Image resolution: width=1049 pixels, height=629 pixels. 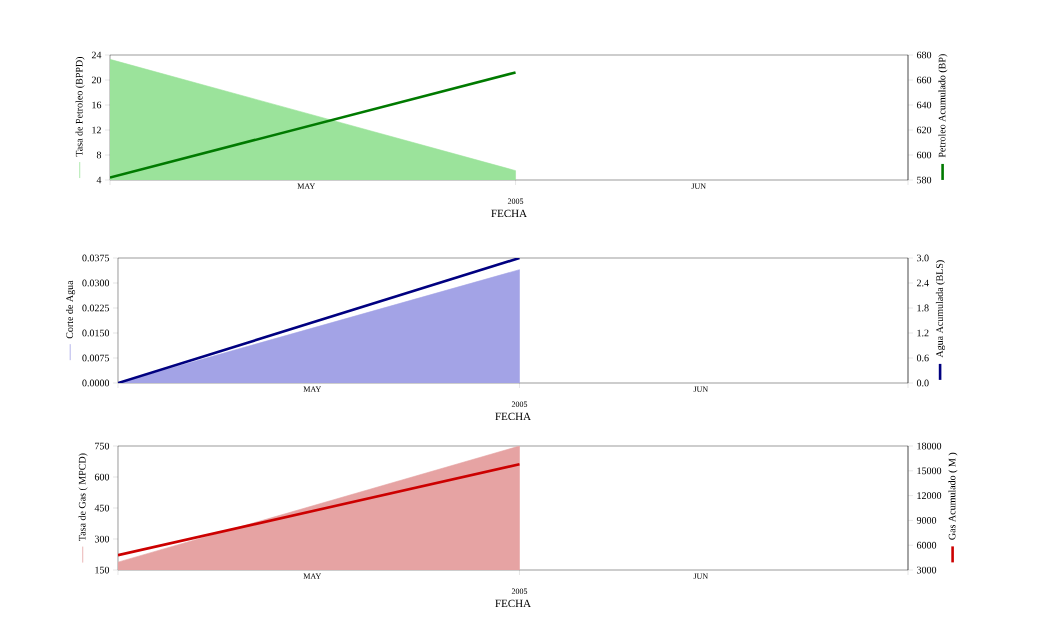 I want to click on y-tick-label: 150, so click(x=102, y=570).